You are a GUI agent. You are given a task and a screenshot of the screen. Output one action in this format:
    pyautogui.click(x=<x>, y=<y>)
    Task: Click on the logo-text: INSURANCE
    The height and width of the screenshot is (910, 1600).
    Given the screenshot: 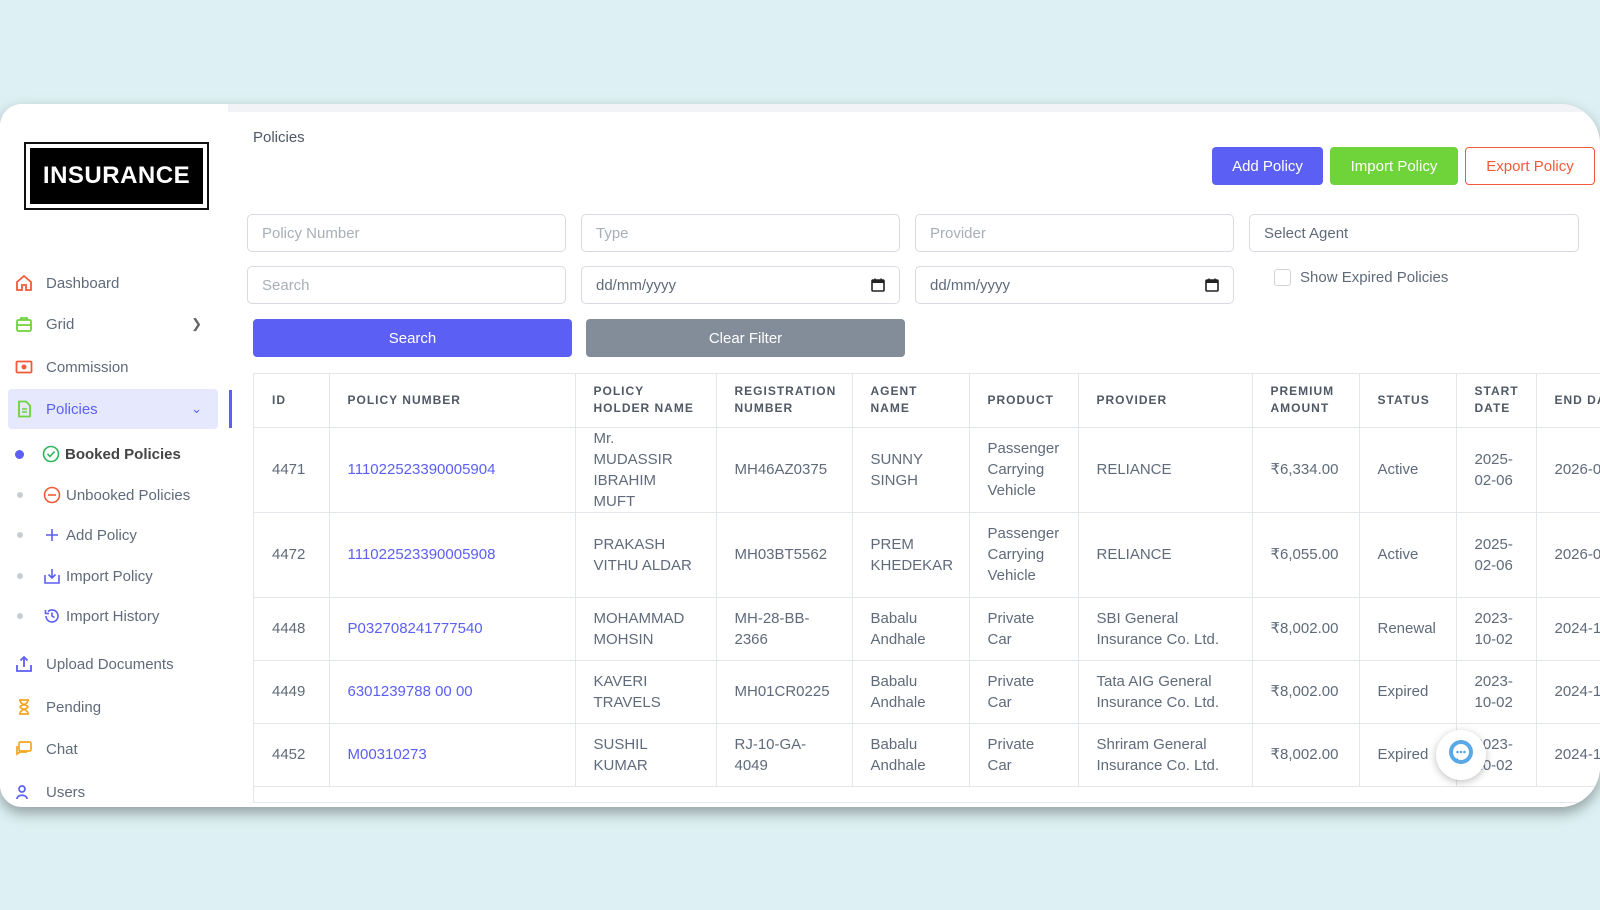 What is the action you would take?
    pyautogui.click(x=116, y=176)
    